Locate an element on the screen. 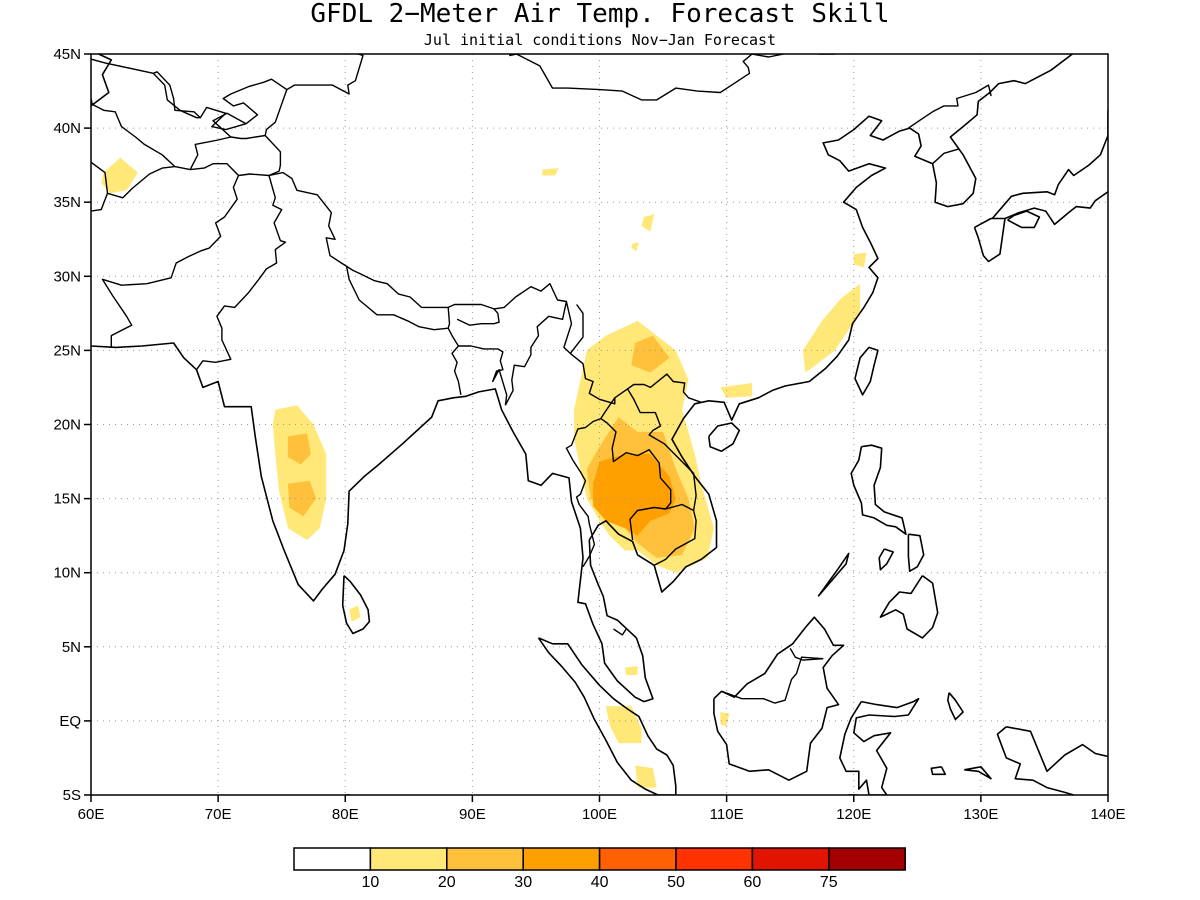 This screenshot has width=1200, height=900. lon-tick-label: 100E is located at coordinates (599, 814).